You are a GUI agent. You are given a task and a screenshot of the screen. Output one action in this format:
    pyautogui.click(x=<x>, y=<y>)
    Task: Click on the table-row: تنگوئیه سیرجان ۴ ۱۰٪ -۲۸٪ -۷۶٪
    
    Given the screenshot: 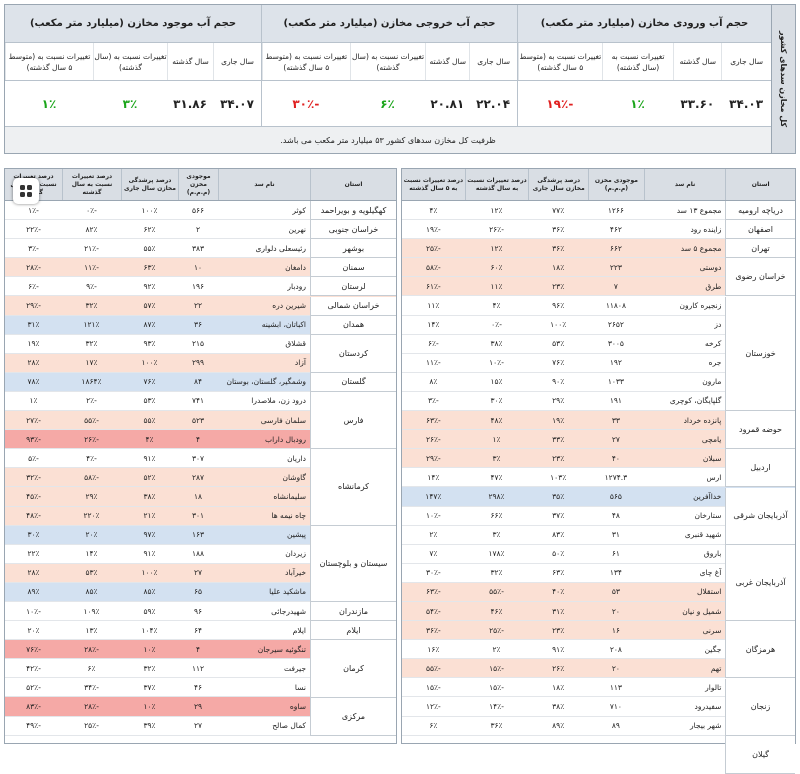 What is the action you would take?
    pyautogui.click(x=200, y=650)
    